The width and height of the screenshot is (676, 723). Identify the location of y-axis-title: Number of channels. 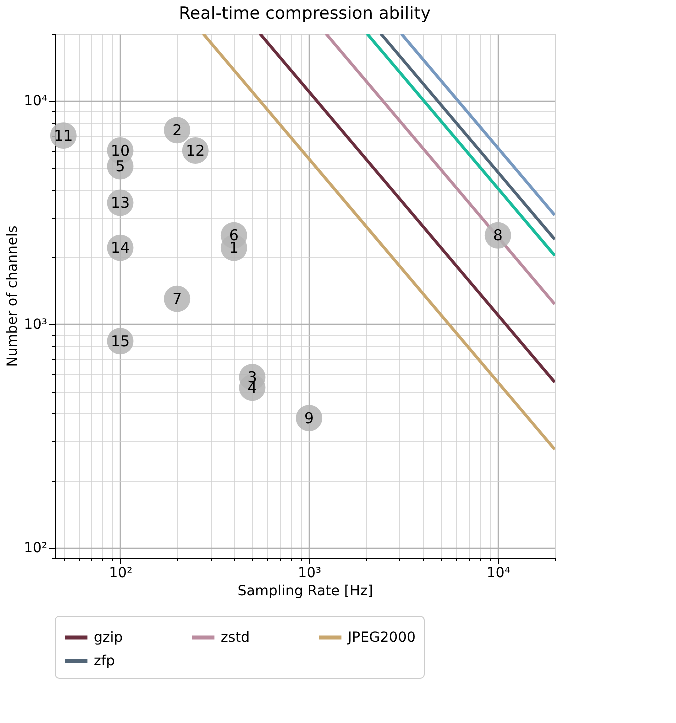
(13, 297).